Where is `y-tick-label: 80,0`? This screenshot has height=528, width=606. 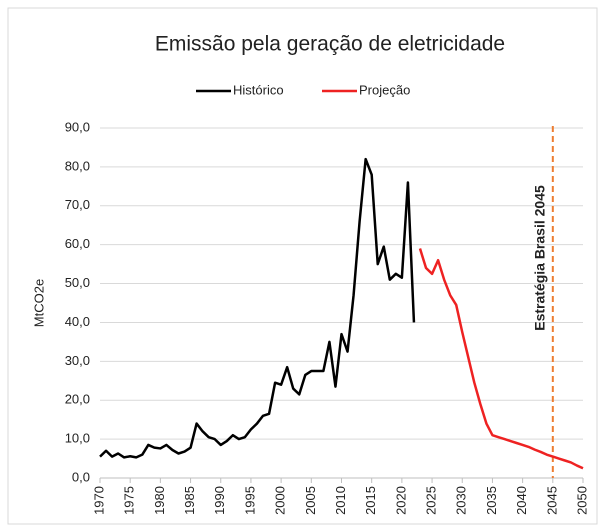
y-tick-label: 80,0 is located at coordinates (77, 165).